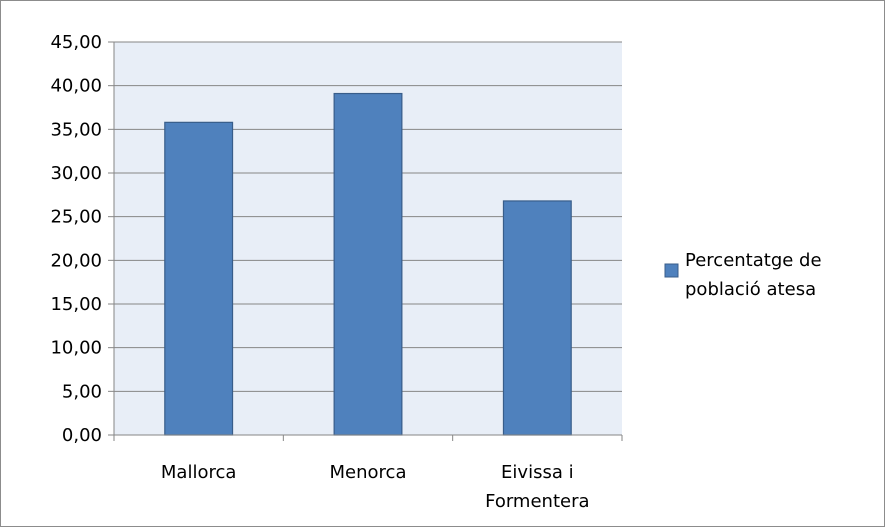 This screenshot has height=530, width=885. What do you see at coordinates (82, 435) in the screenshot?
I see `y-tick-label: 0,00` at bounding box center [82, 435].